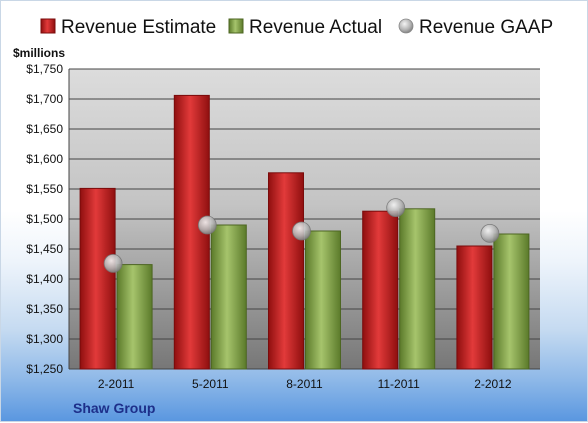  I want to click on company-name: Shaw Group, so click(114, 408).